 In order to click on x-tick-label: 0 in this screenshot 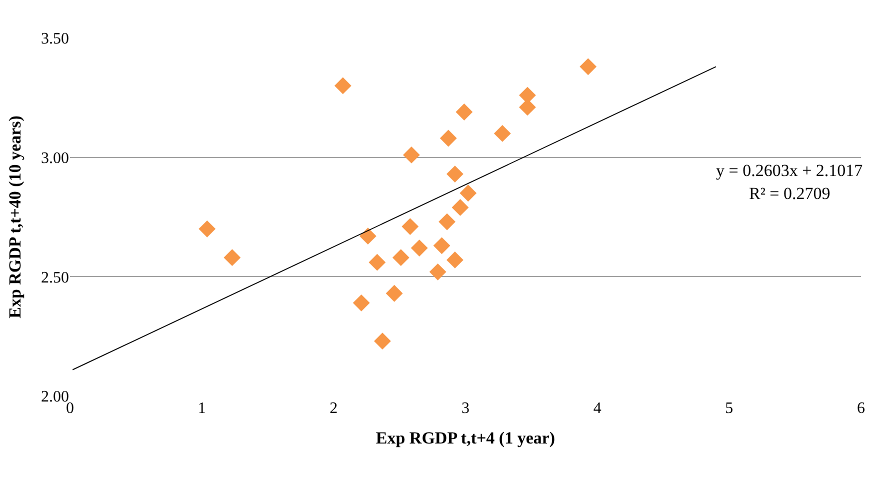, I will do `click(70, 408)`.